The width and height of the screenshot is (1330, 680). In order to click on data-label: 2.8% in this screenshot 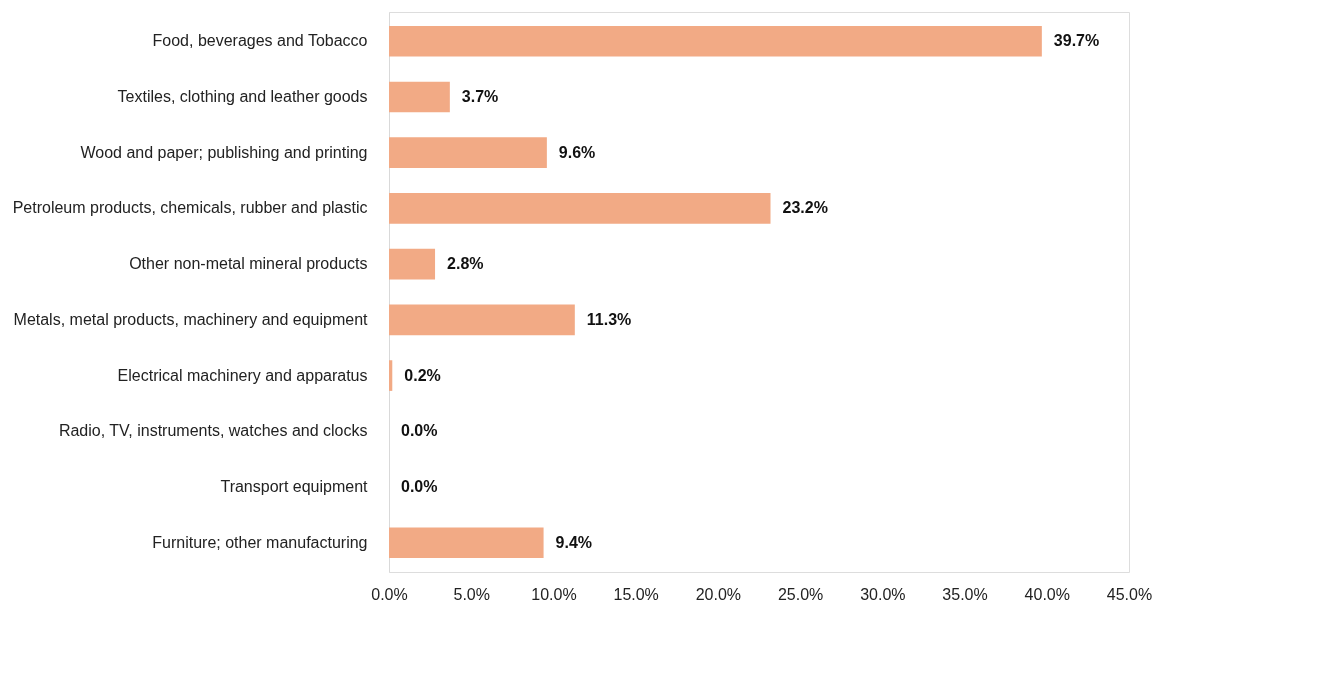, I will do `click(465, 264)`.